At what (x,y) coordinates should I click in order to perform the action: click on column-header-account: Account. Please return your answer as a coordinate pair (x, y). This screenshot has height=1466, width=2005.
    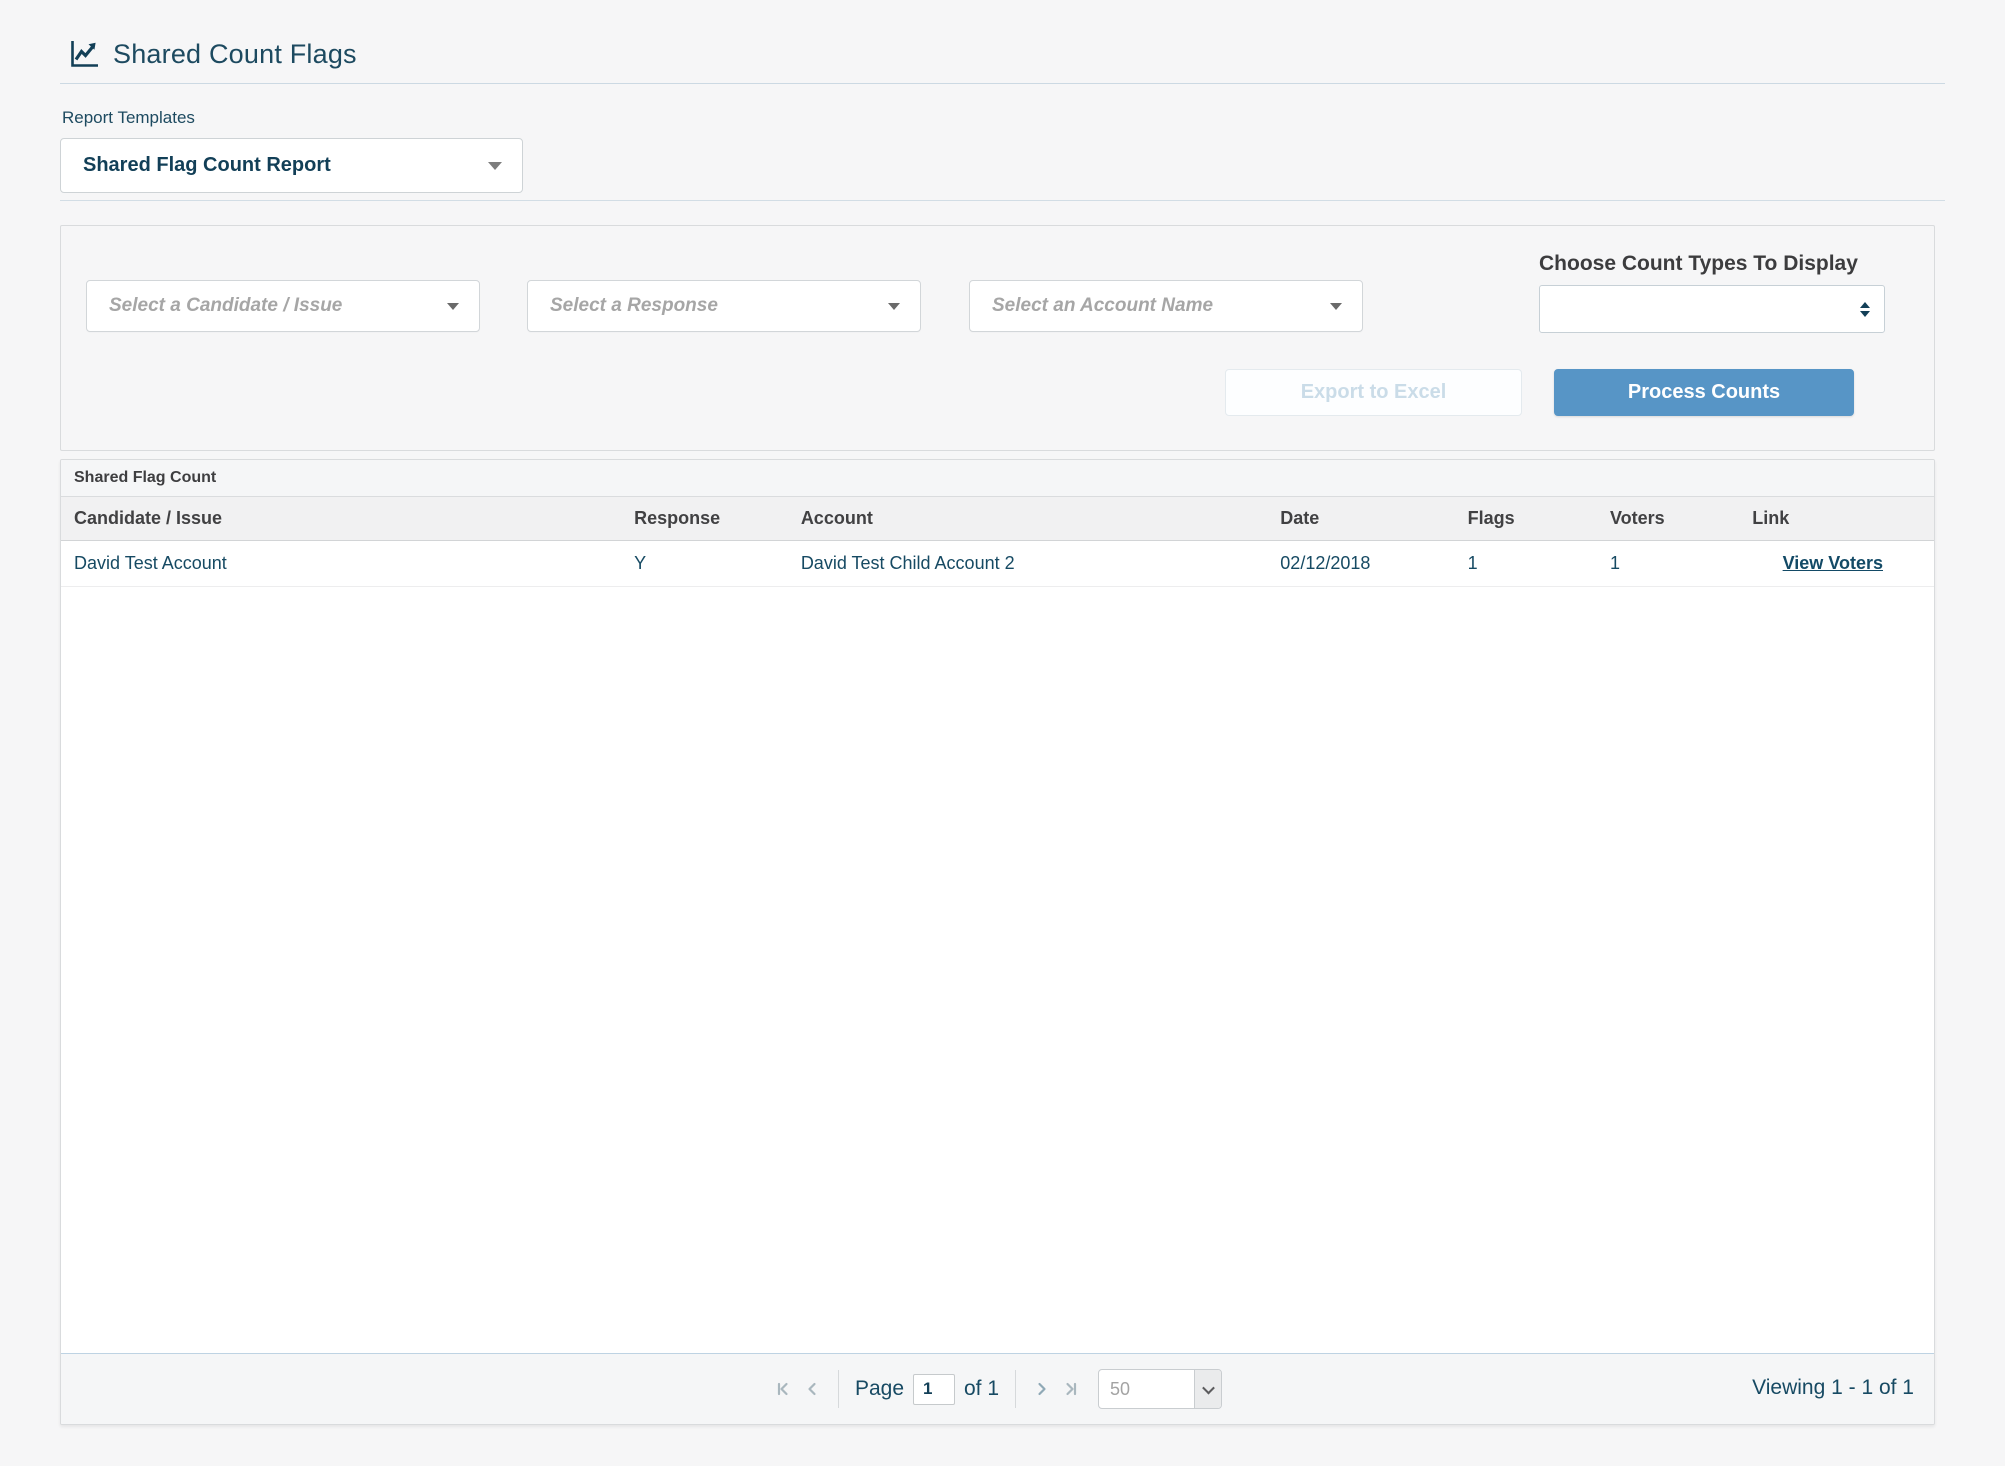
    Looking at the image, I should click on (1040, 519).